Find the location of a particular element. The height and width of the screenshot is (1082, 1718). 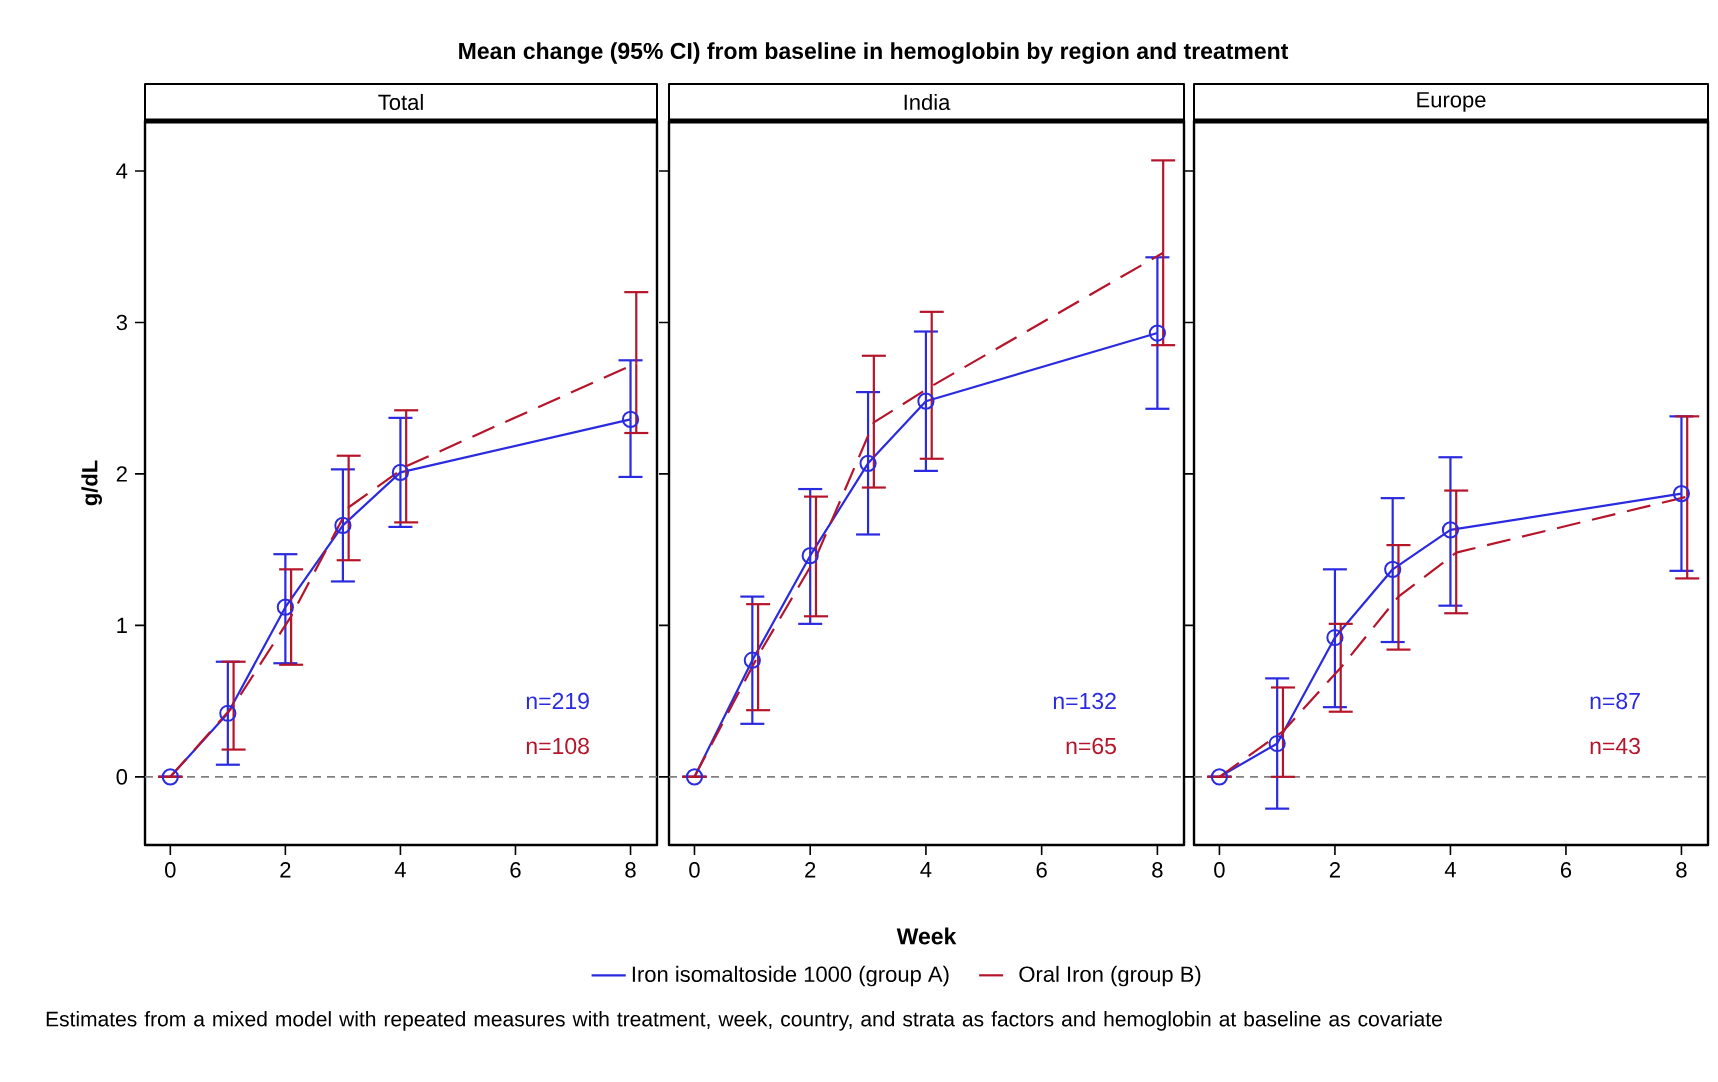

y-tick-label: 2 is located at coordinates (121, 474).